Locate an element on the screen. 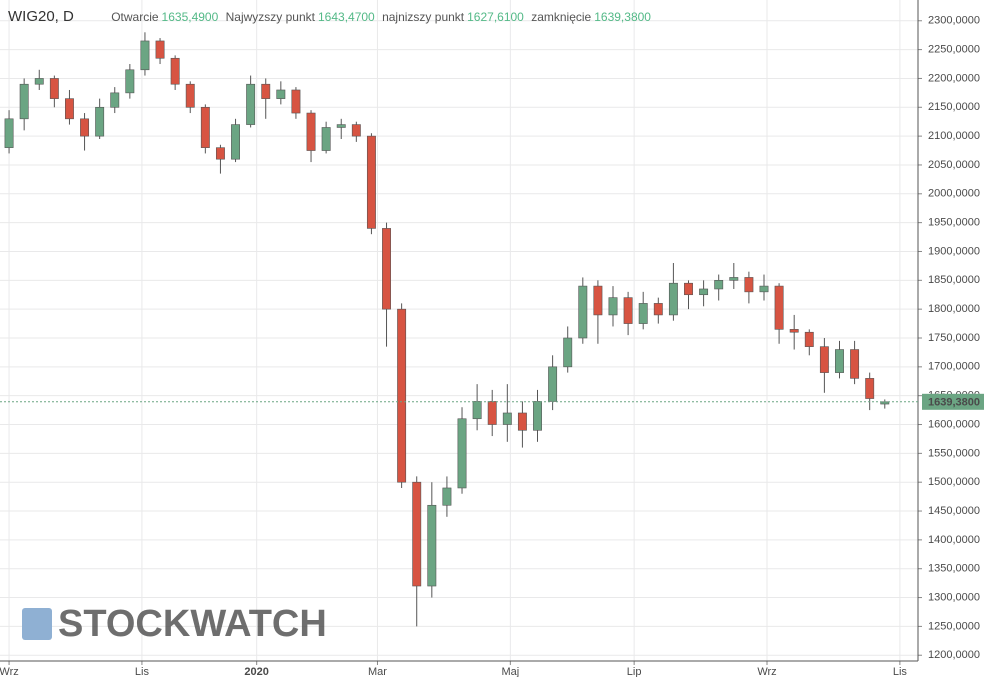 This screenshot has width=986, height=677. x-tick-label: Maj is located at coordinates (510, 671).